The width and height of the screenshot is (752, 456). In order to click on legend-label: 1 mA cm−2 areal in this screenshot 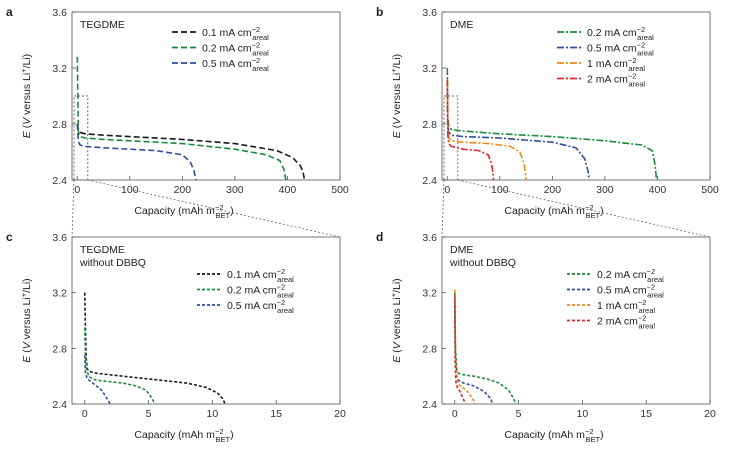, I will do `click(626, 306)`.